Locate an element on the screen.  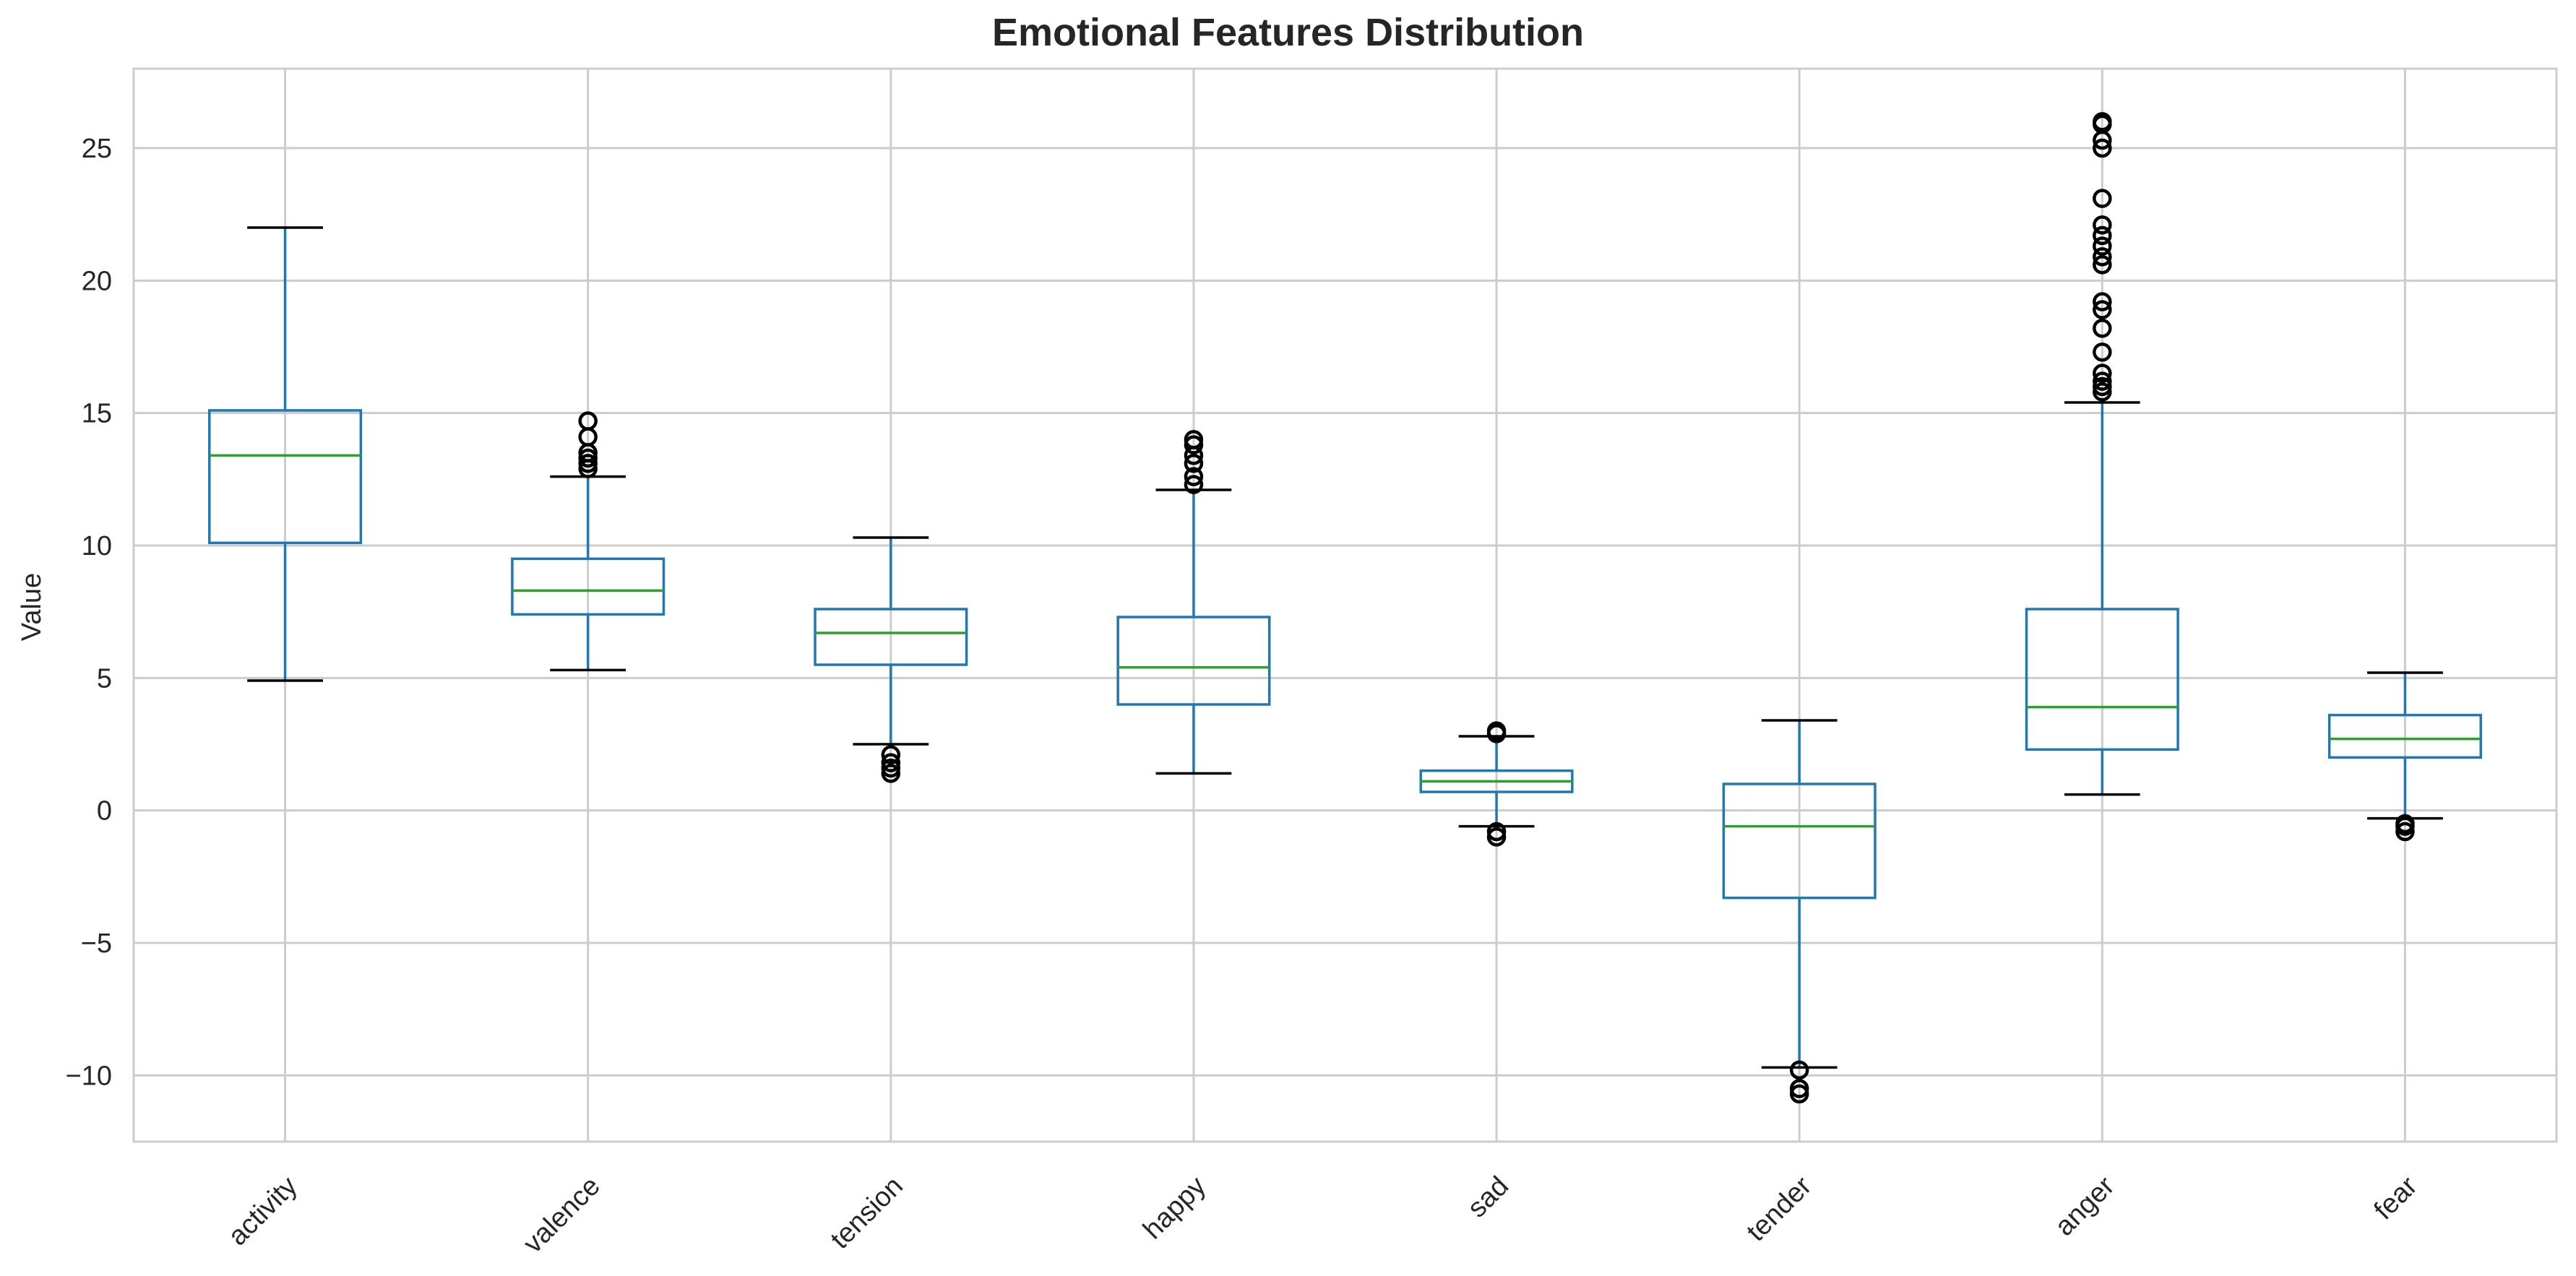
y-tick-label: 15 is located at coordinates (97, 414).